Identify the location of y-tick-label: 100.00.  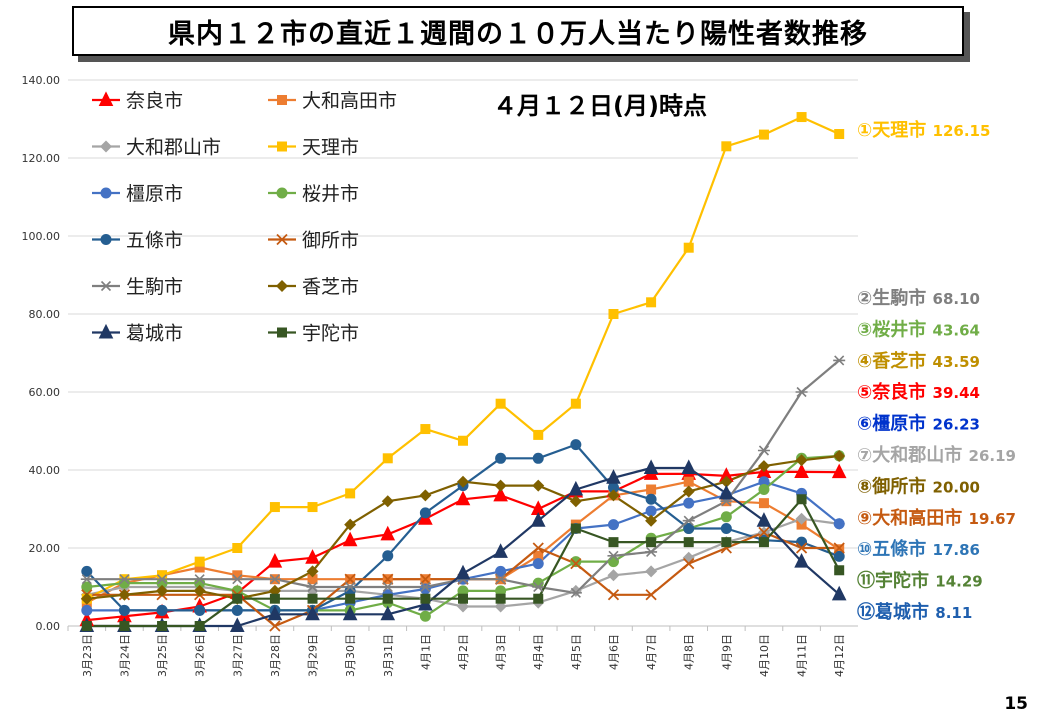
(41, 236).